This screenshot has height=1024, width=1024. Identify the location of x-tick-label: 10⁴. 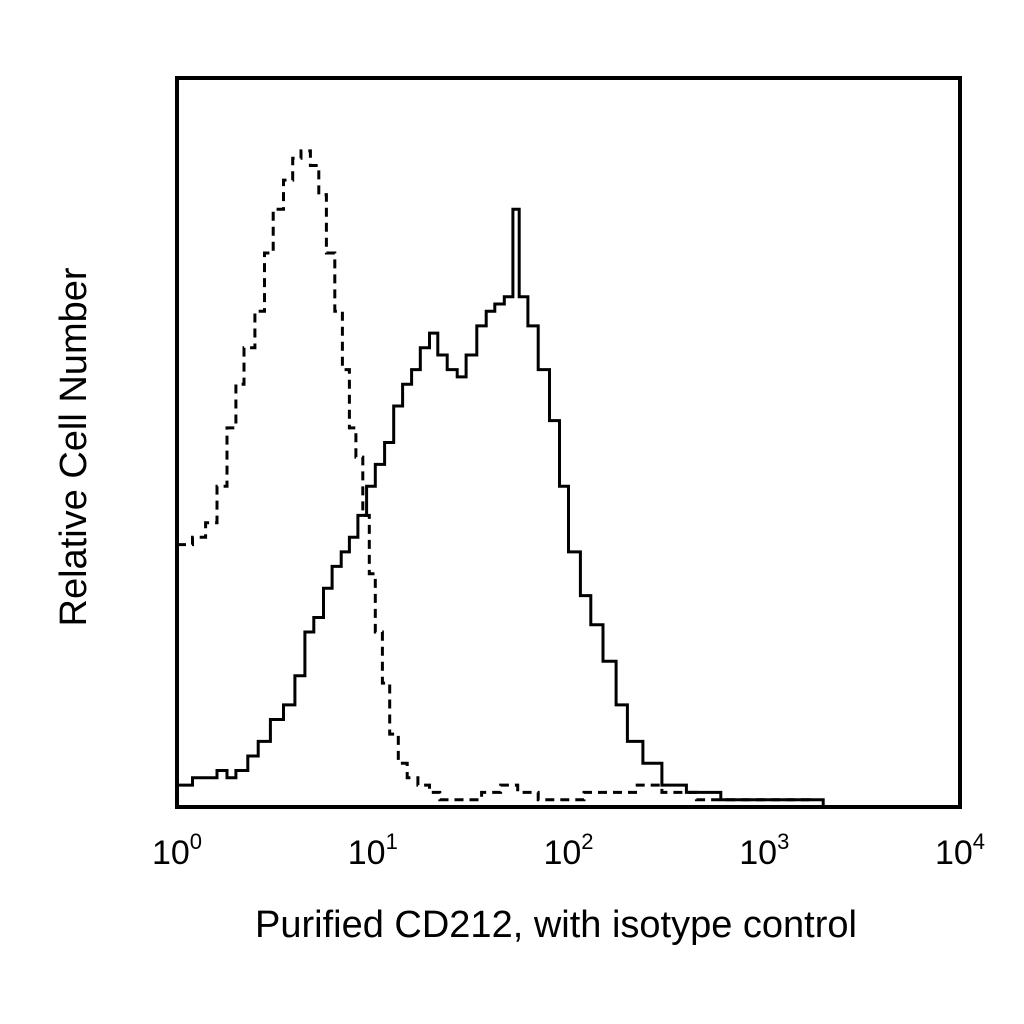
(960, 850).